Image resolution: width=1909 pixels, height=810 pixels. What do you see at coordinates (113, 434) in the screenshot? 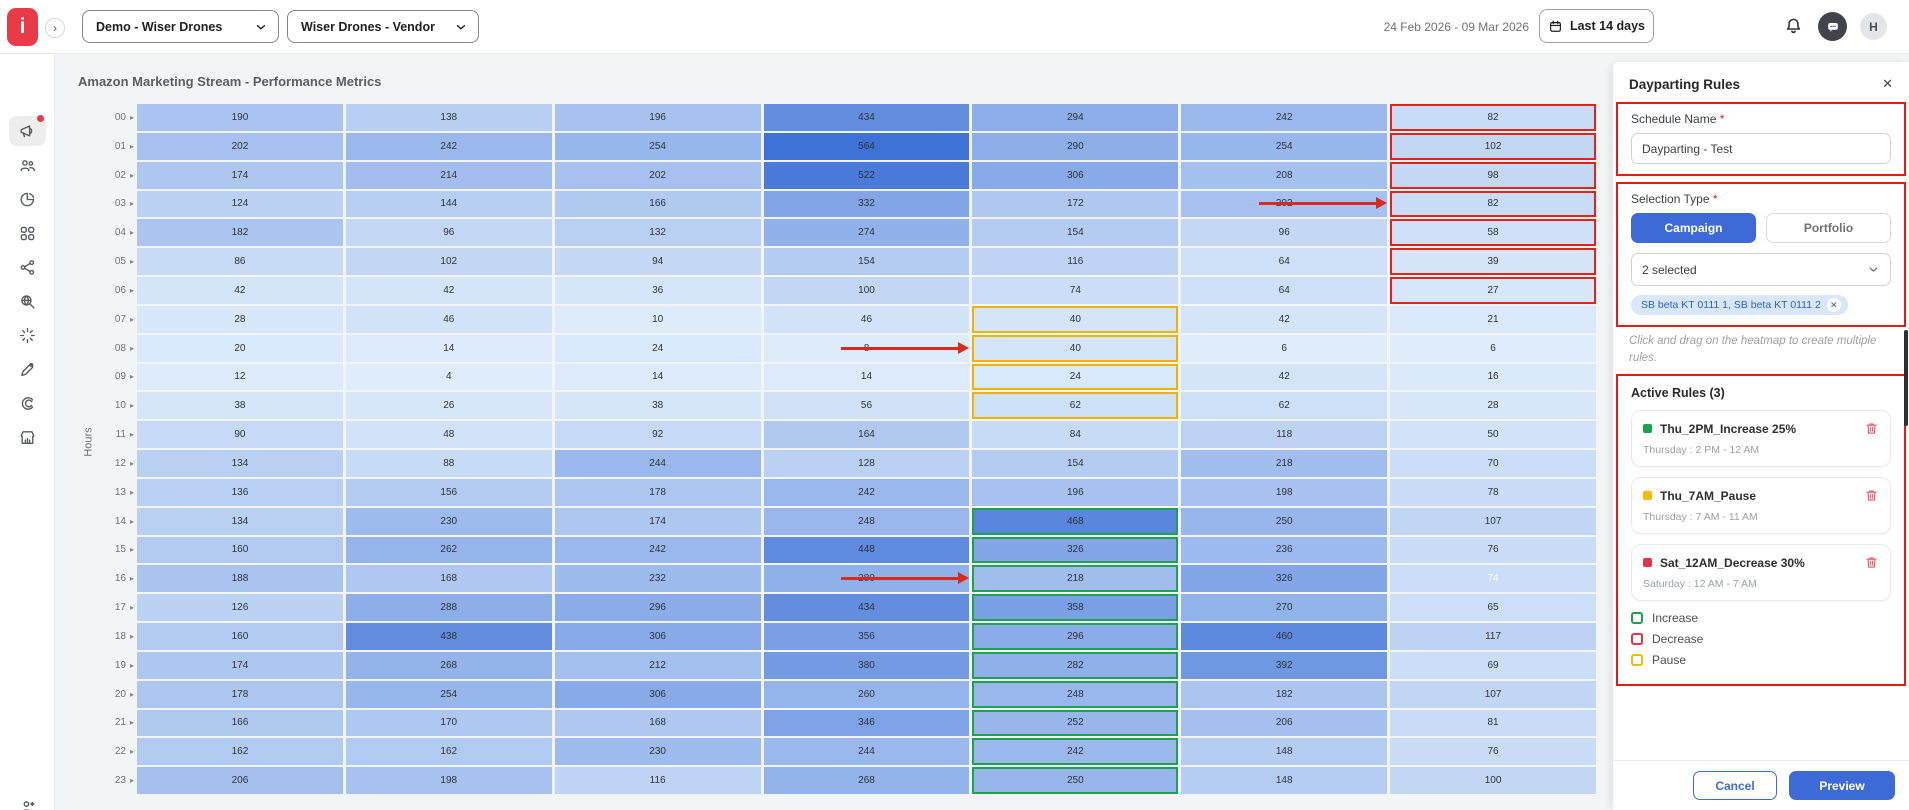
I see `heatmap-row-label: 11 ▸` at bounding box center [113, 434].